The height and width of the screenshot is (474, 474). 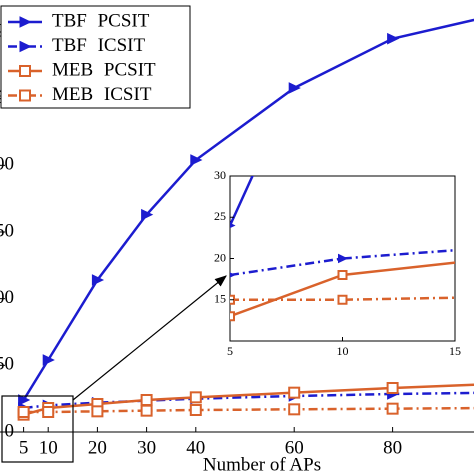 What do you see at coordinates (220, 175) in the screenshot?
I see `inset-y-tick-label: 30` at bounding box center [220, 175].